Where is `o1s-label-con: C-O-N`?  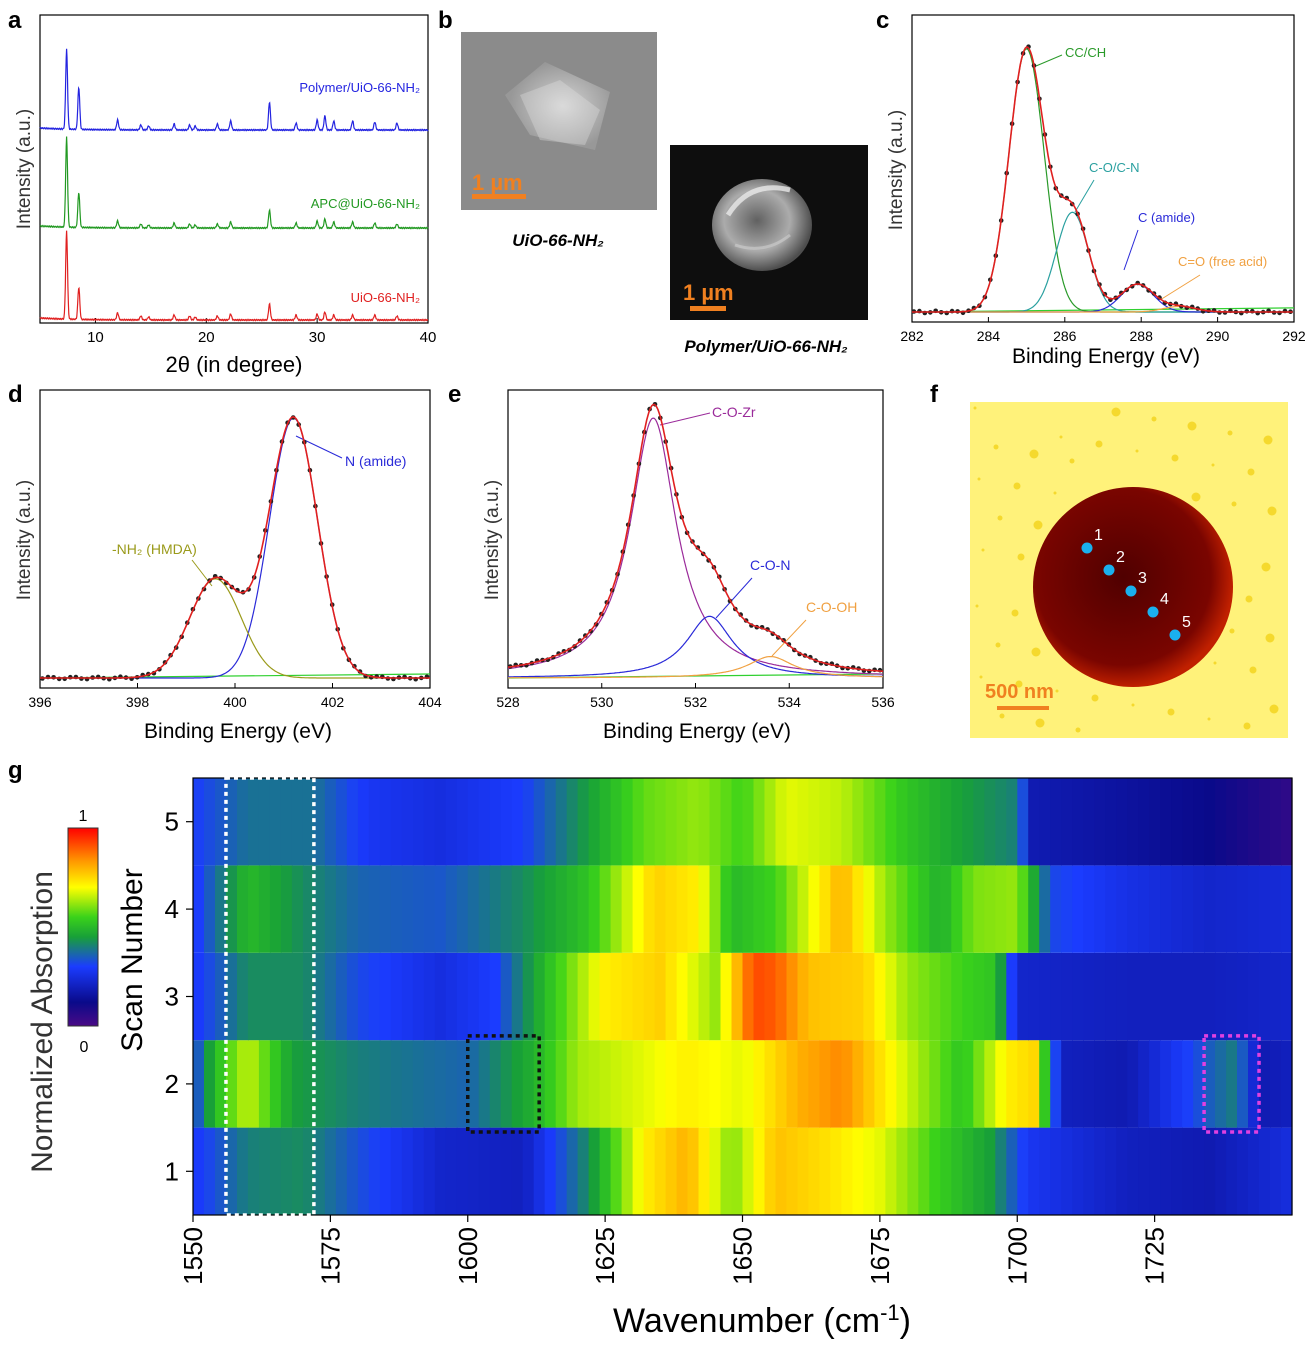 o1s-label-con: C-O-N is located at coordinates (770, 565).